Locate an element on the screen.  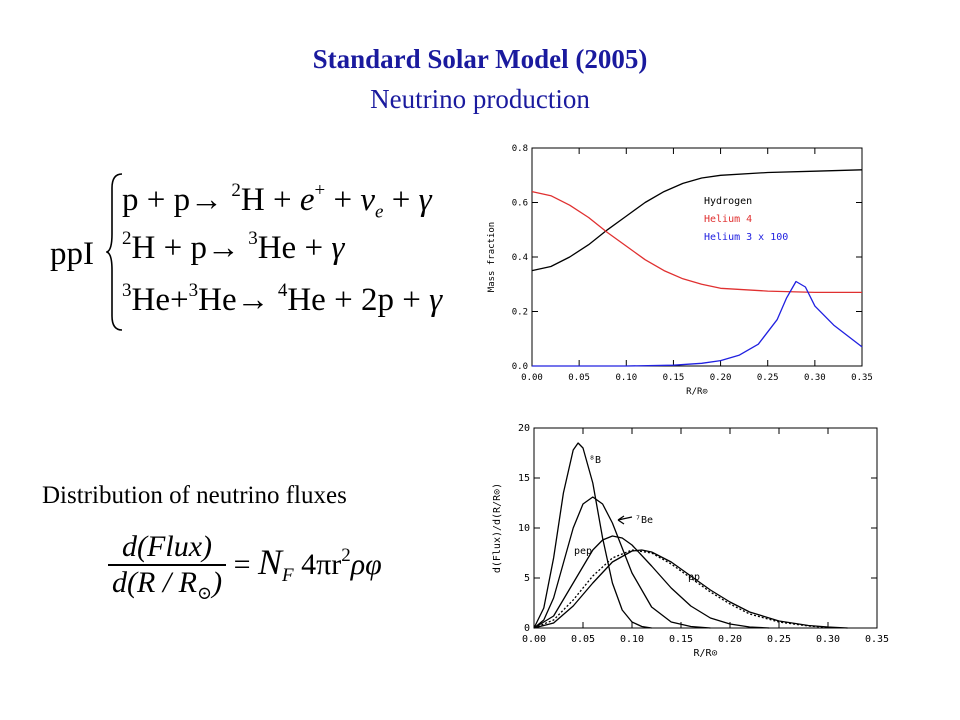
series-line-Helium3x100 is located at coordinates (697, 323).